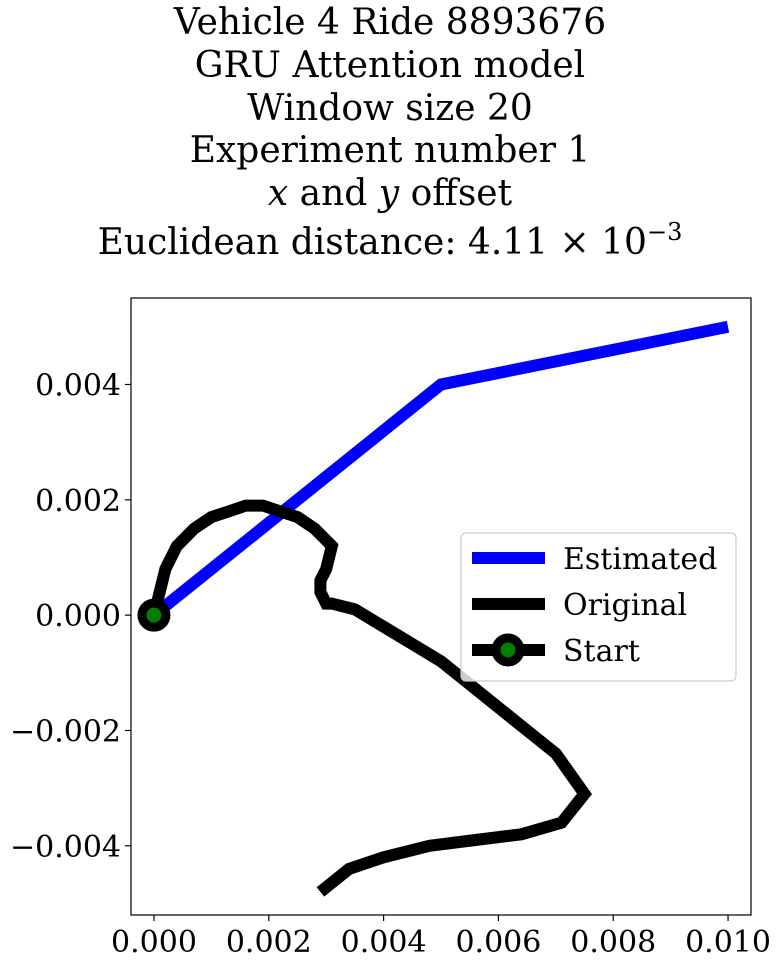  I want to click on y-tick-label: −0.002, so click(65, 731).